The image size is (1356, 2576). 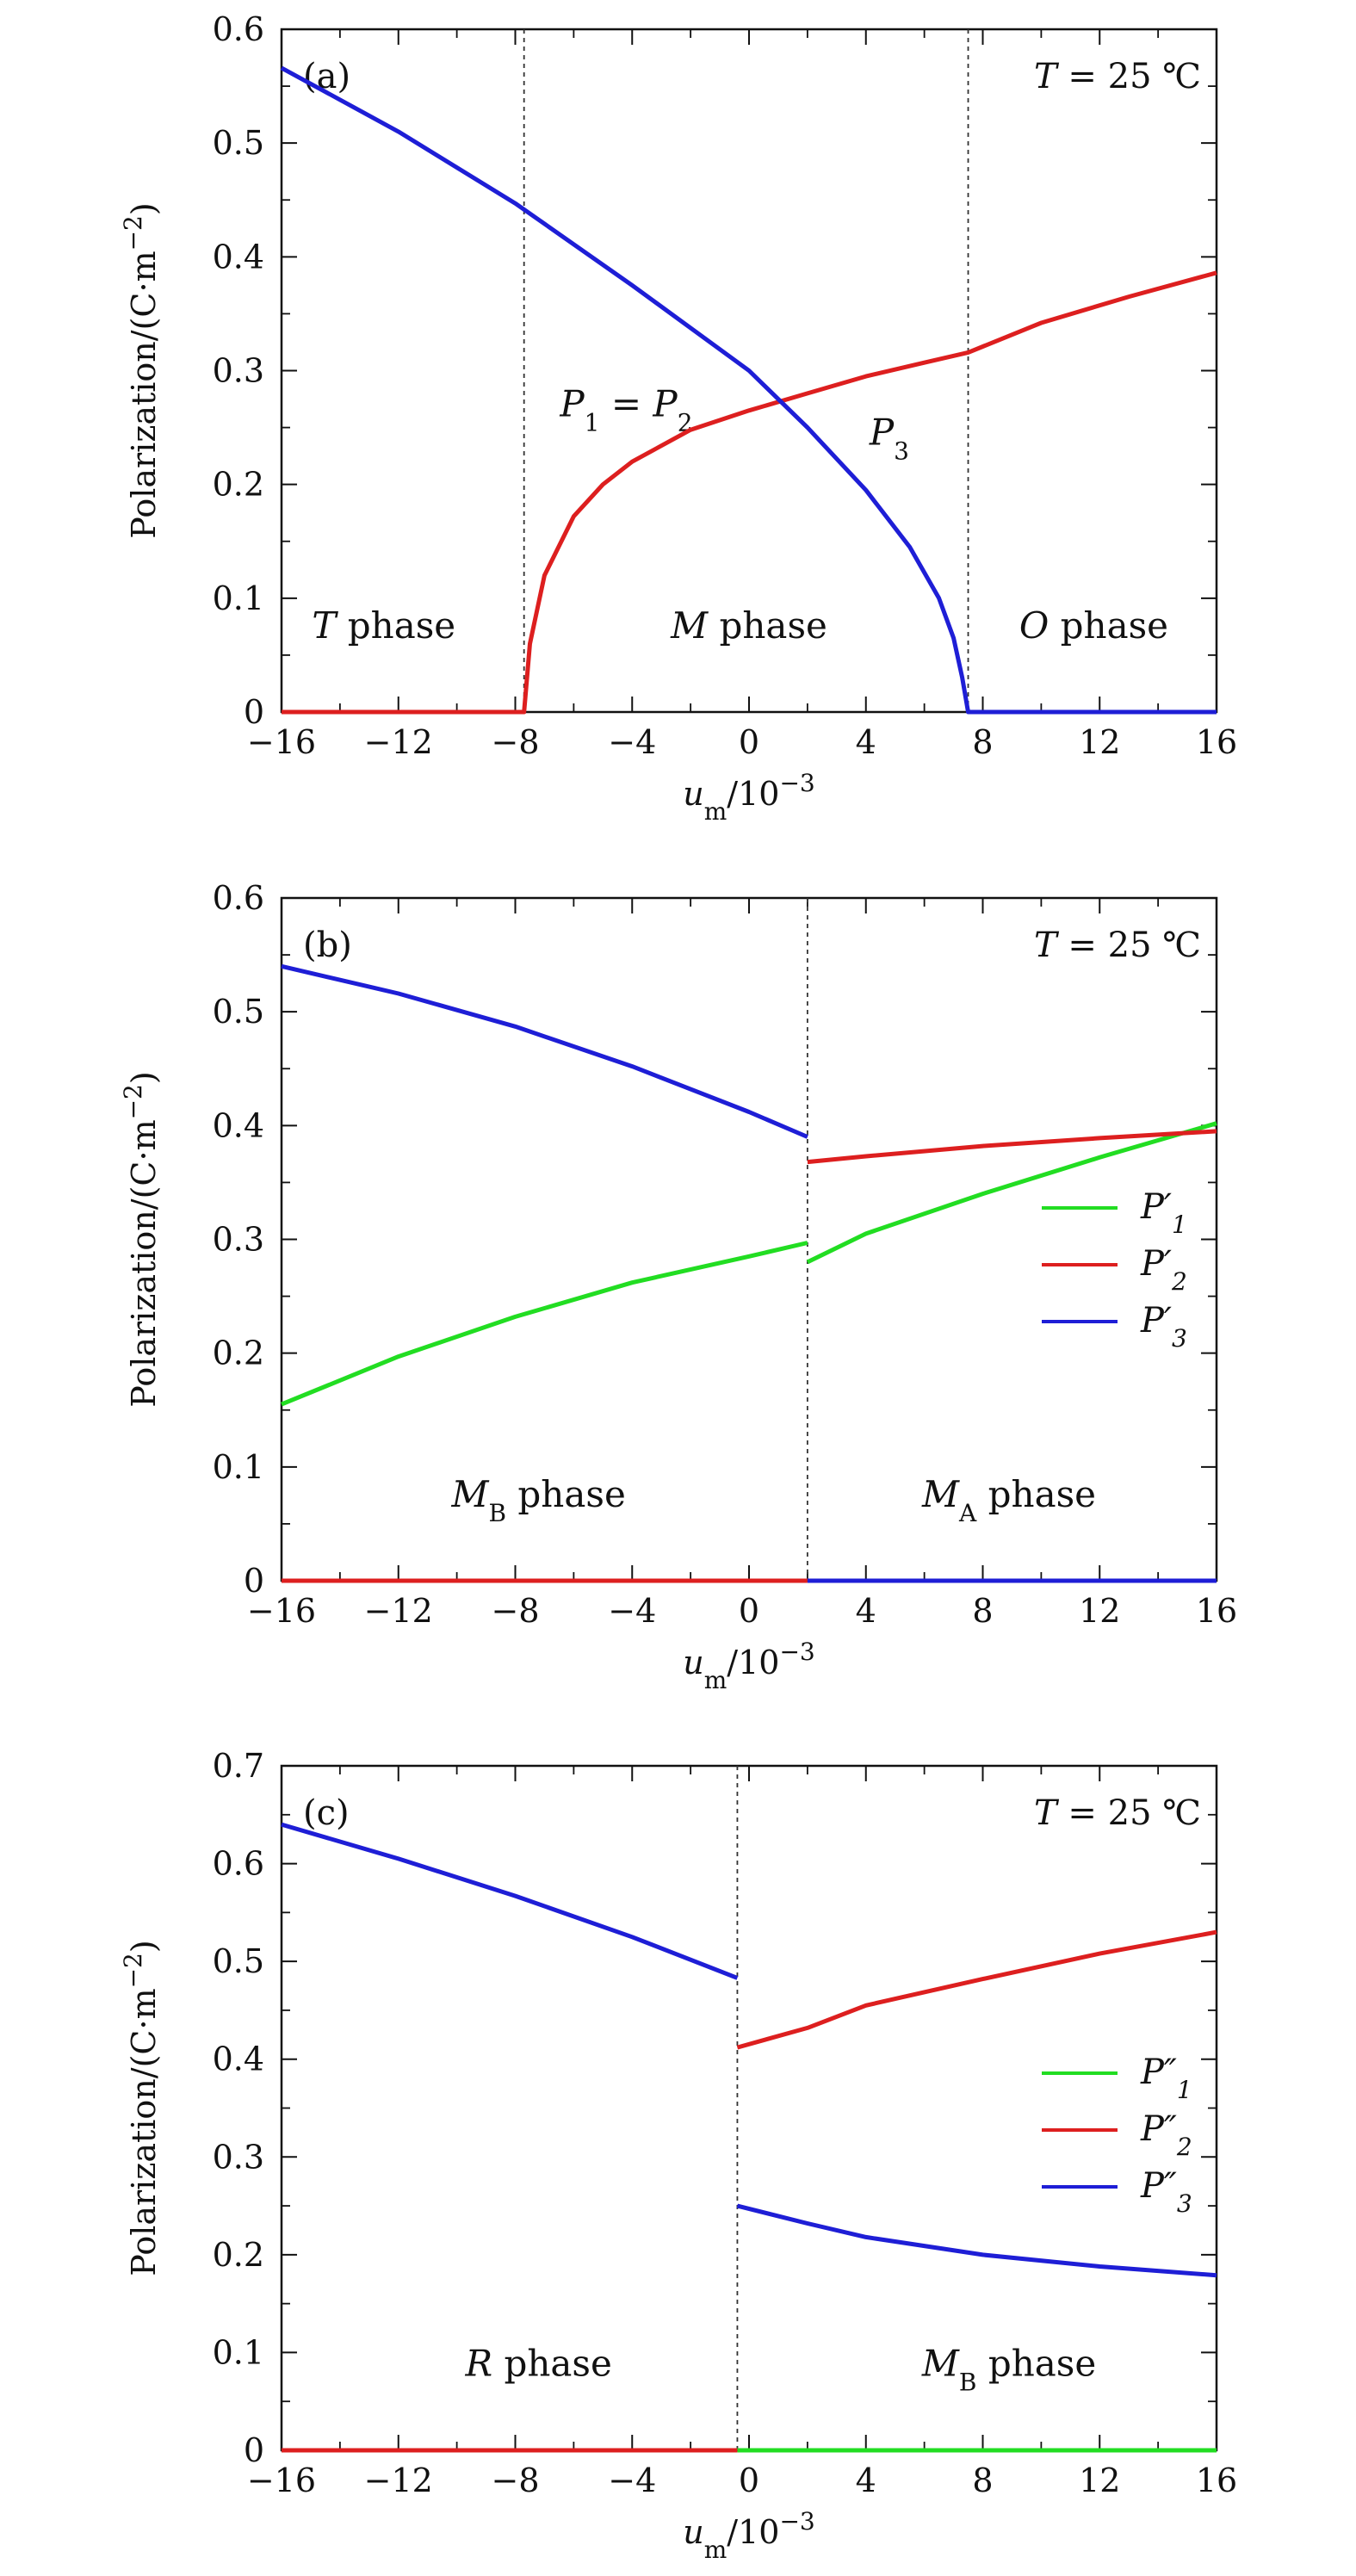 I want to click on legend-label: P″3, so click(x=1166, y=2192).